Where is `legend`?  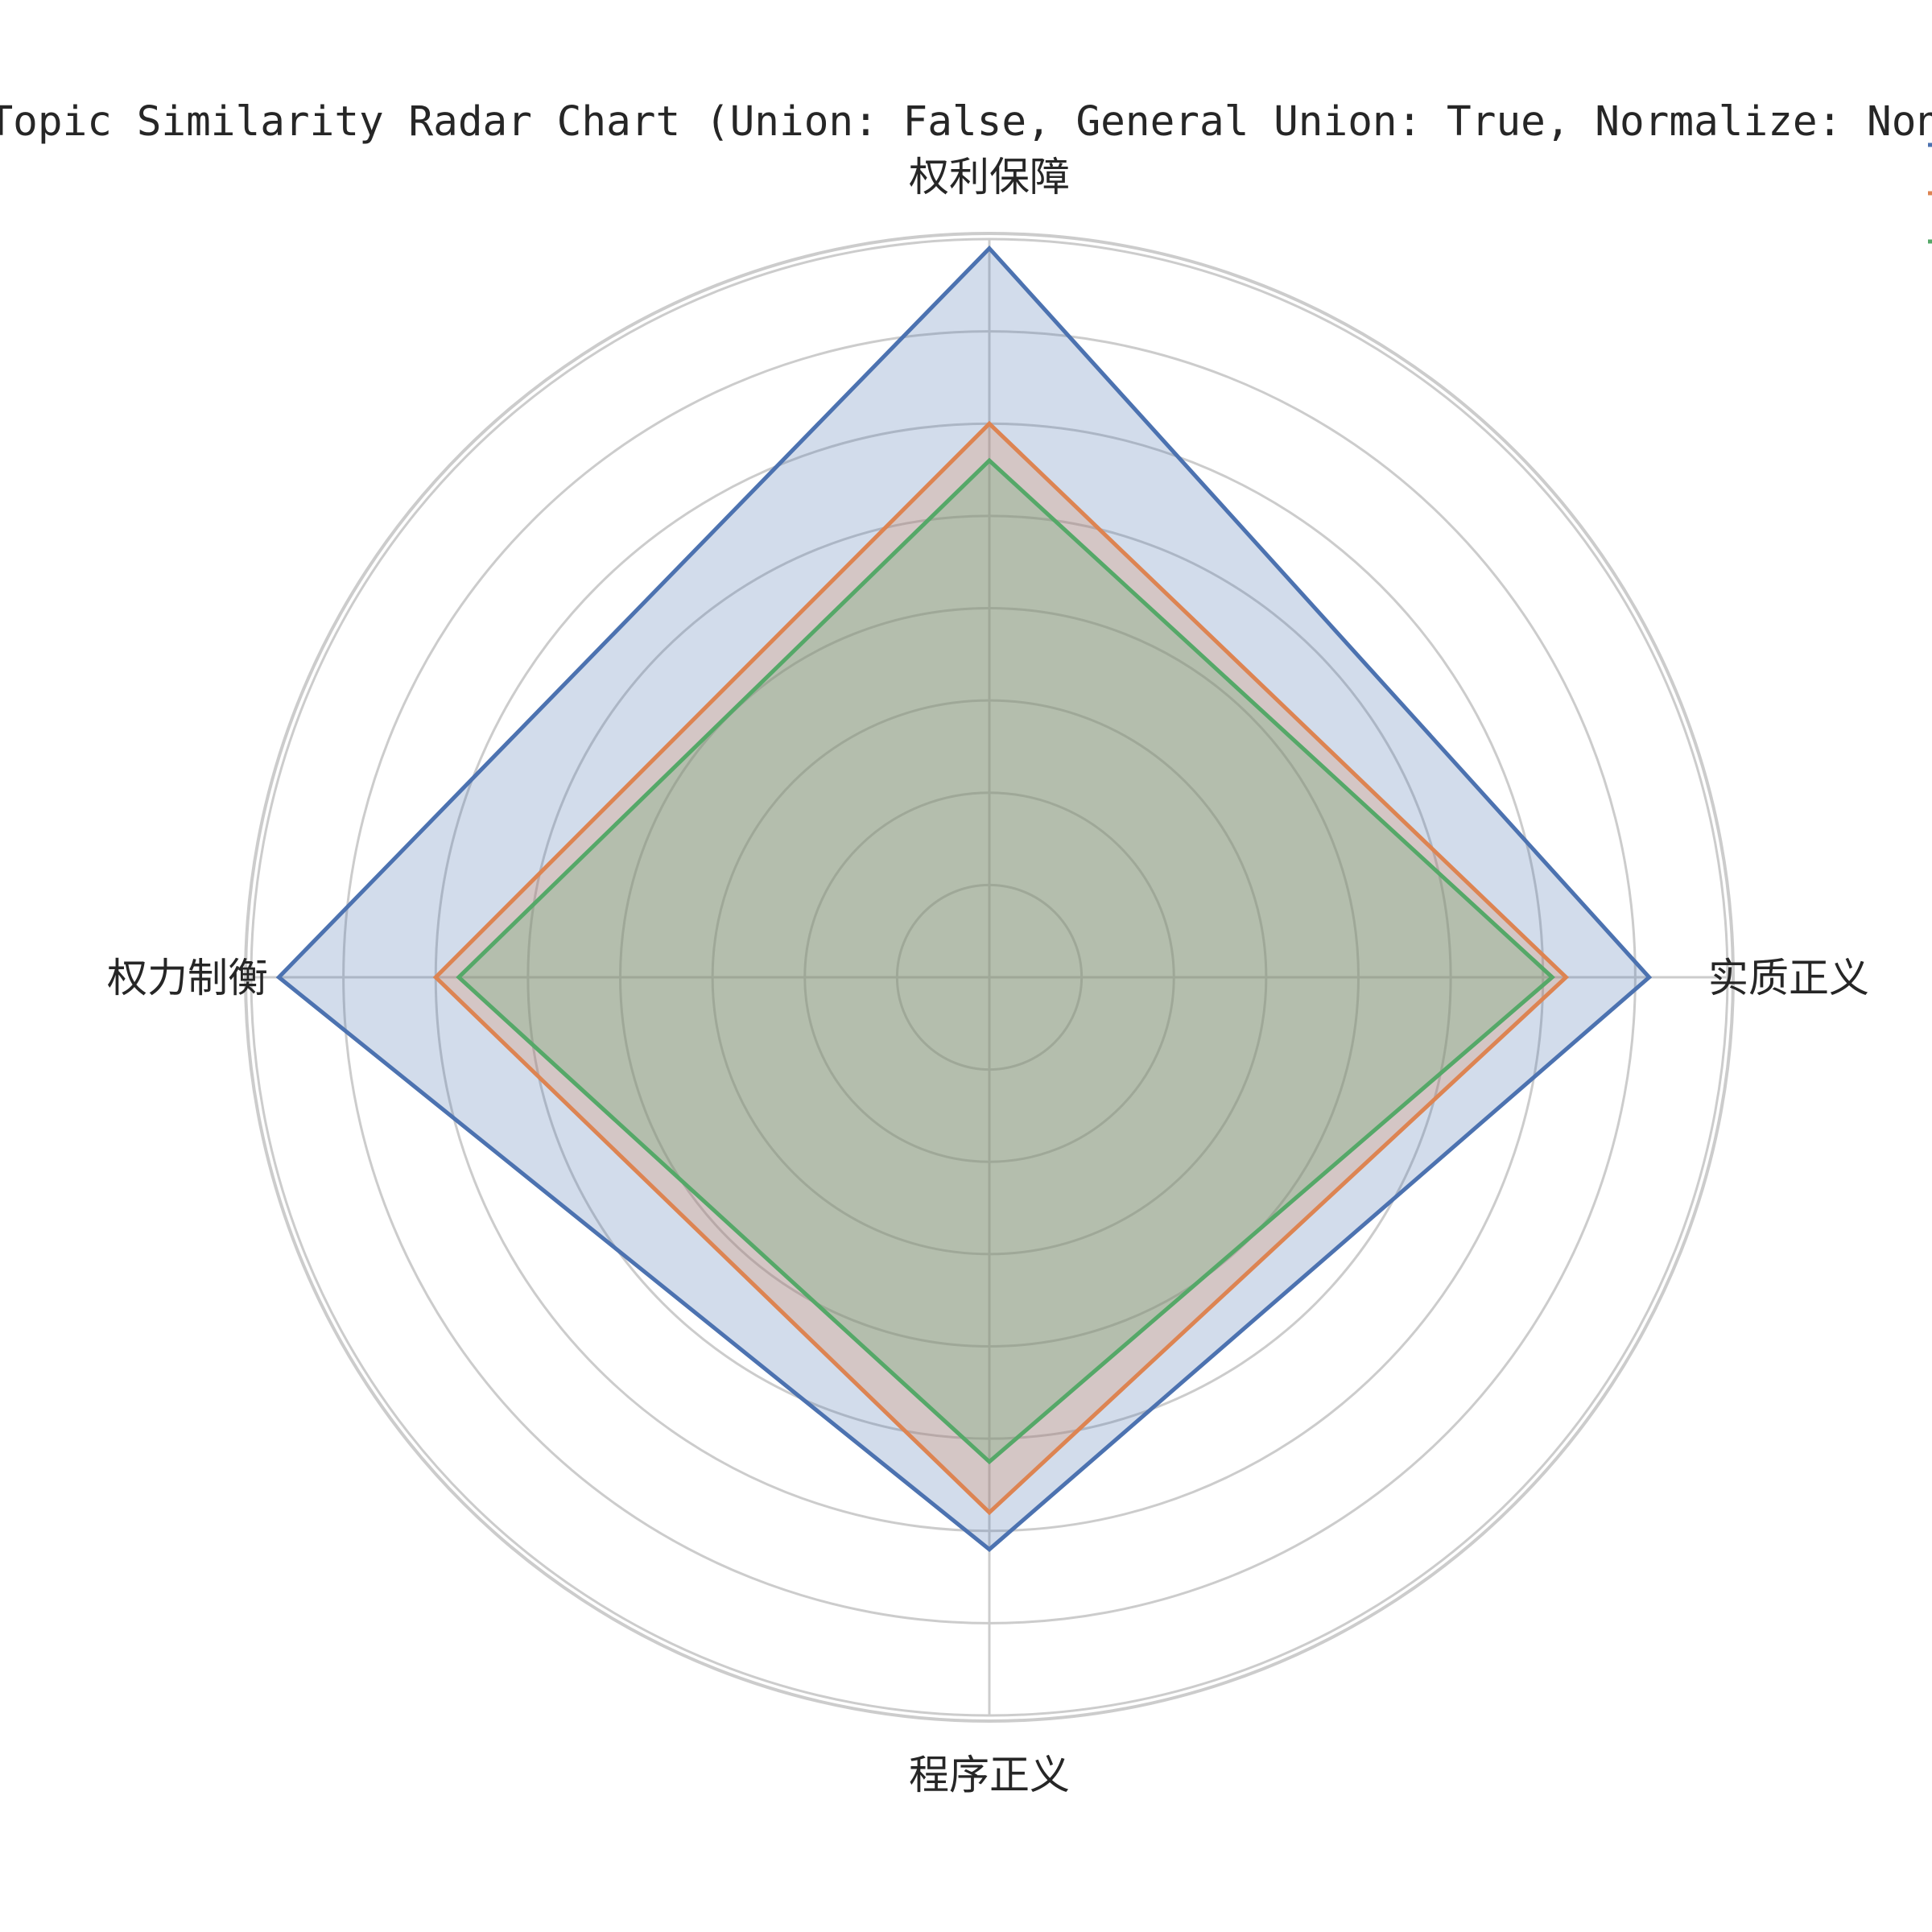 legend is located at coordinates (1930, 193).